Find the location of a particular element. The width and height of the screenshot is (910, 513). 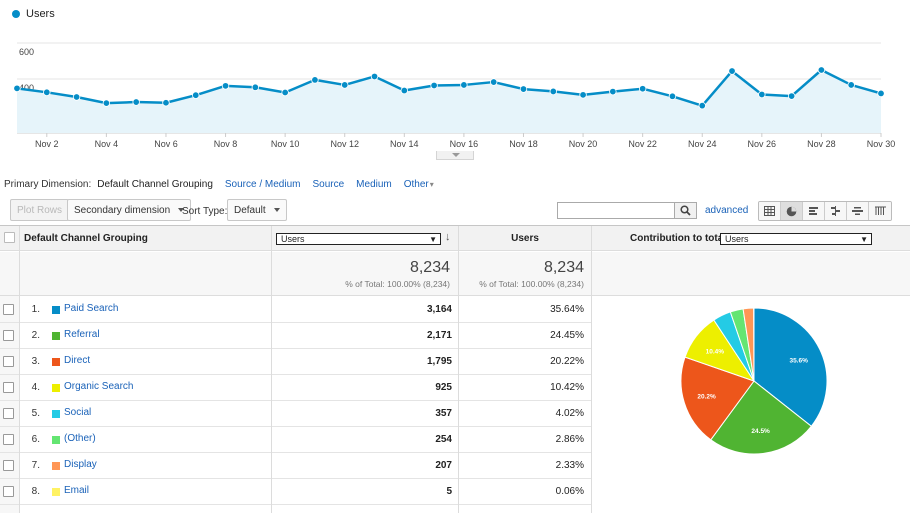

row-channel-link: Email is located at coordinates (77, 490).